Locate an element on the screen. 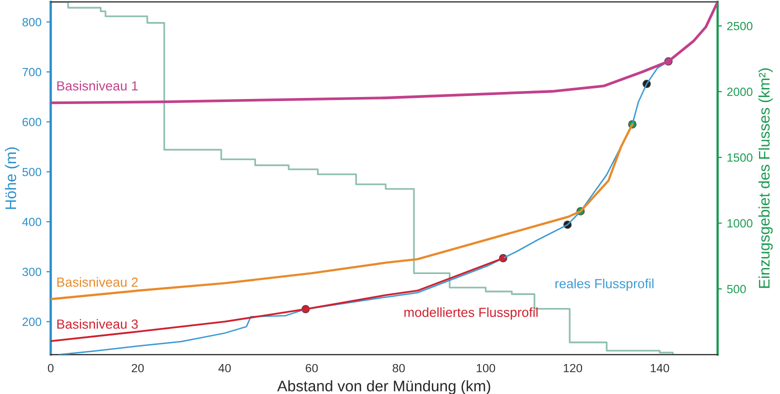  y2-tick-label: 2000 is located at coordinates (739, 92).